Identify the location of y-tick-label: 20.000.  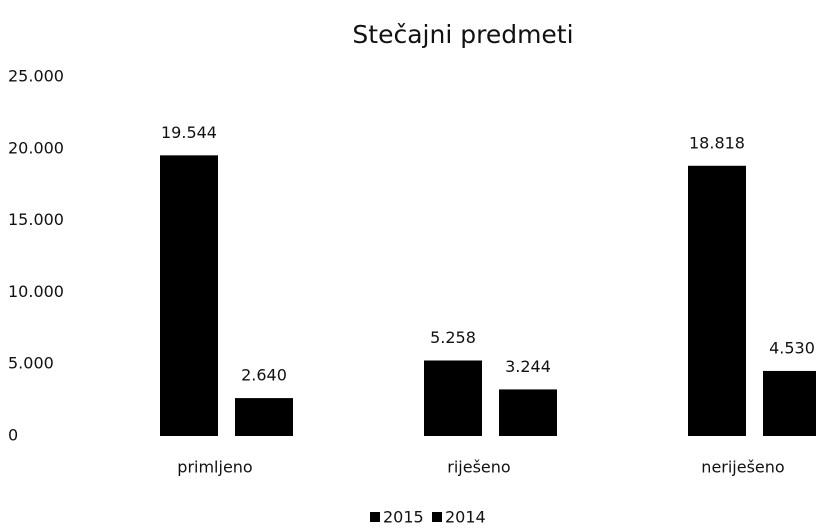
(36, 147).